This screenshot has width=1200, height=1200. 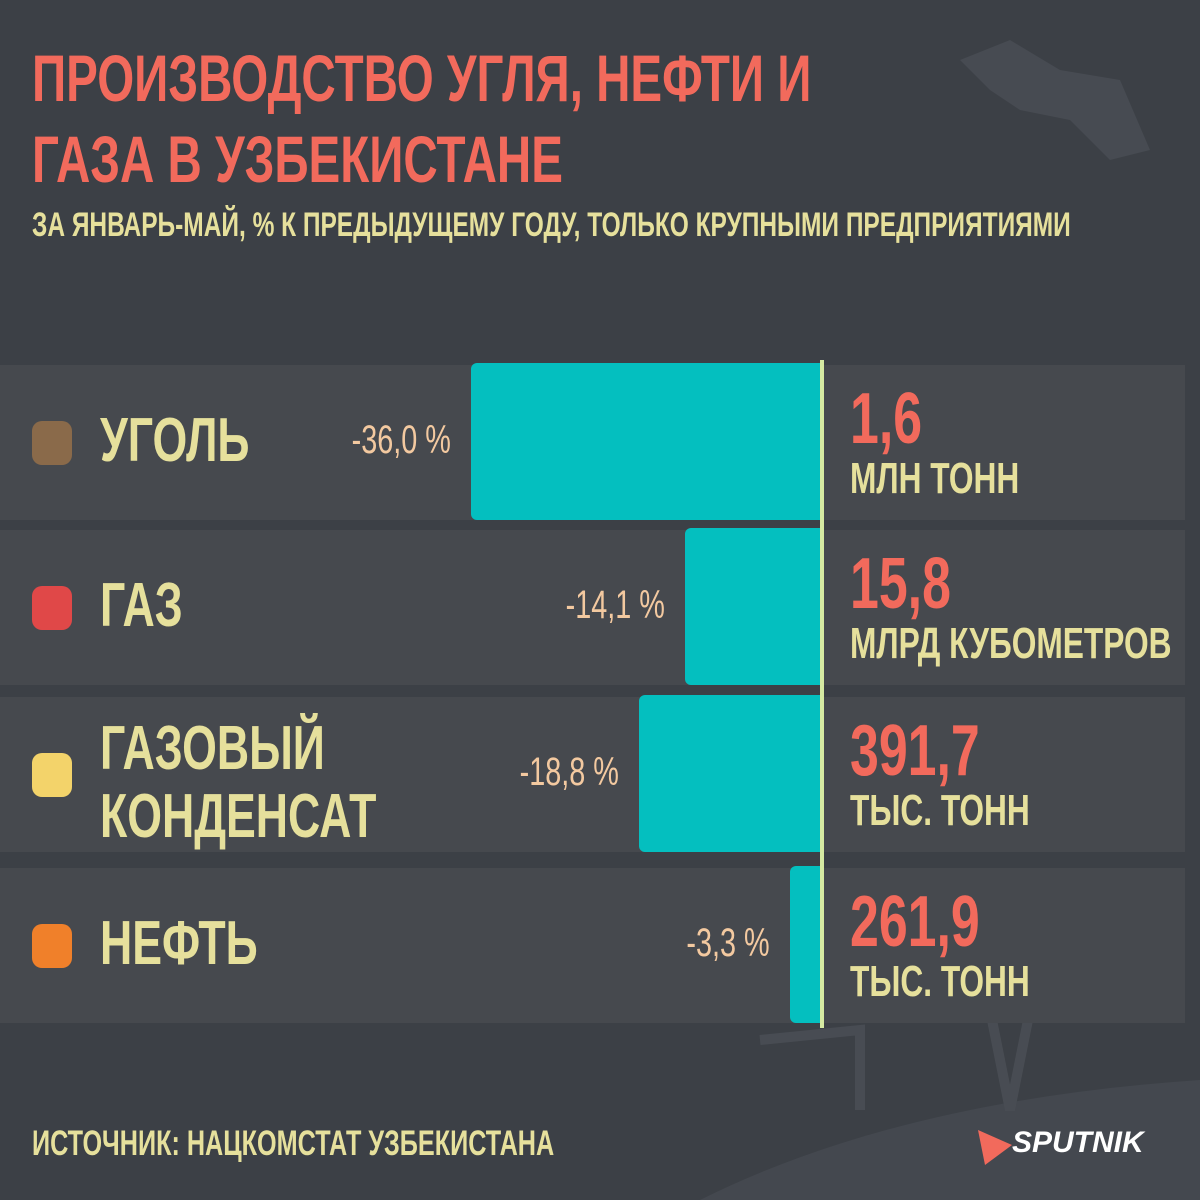 I want to click on category-label: УГОЛЬ, so click(x=175, y=440).